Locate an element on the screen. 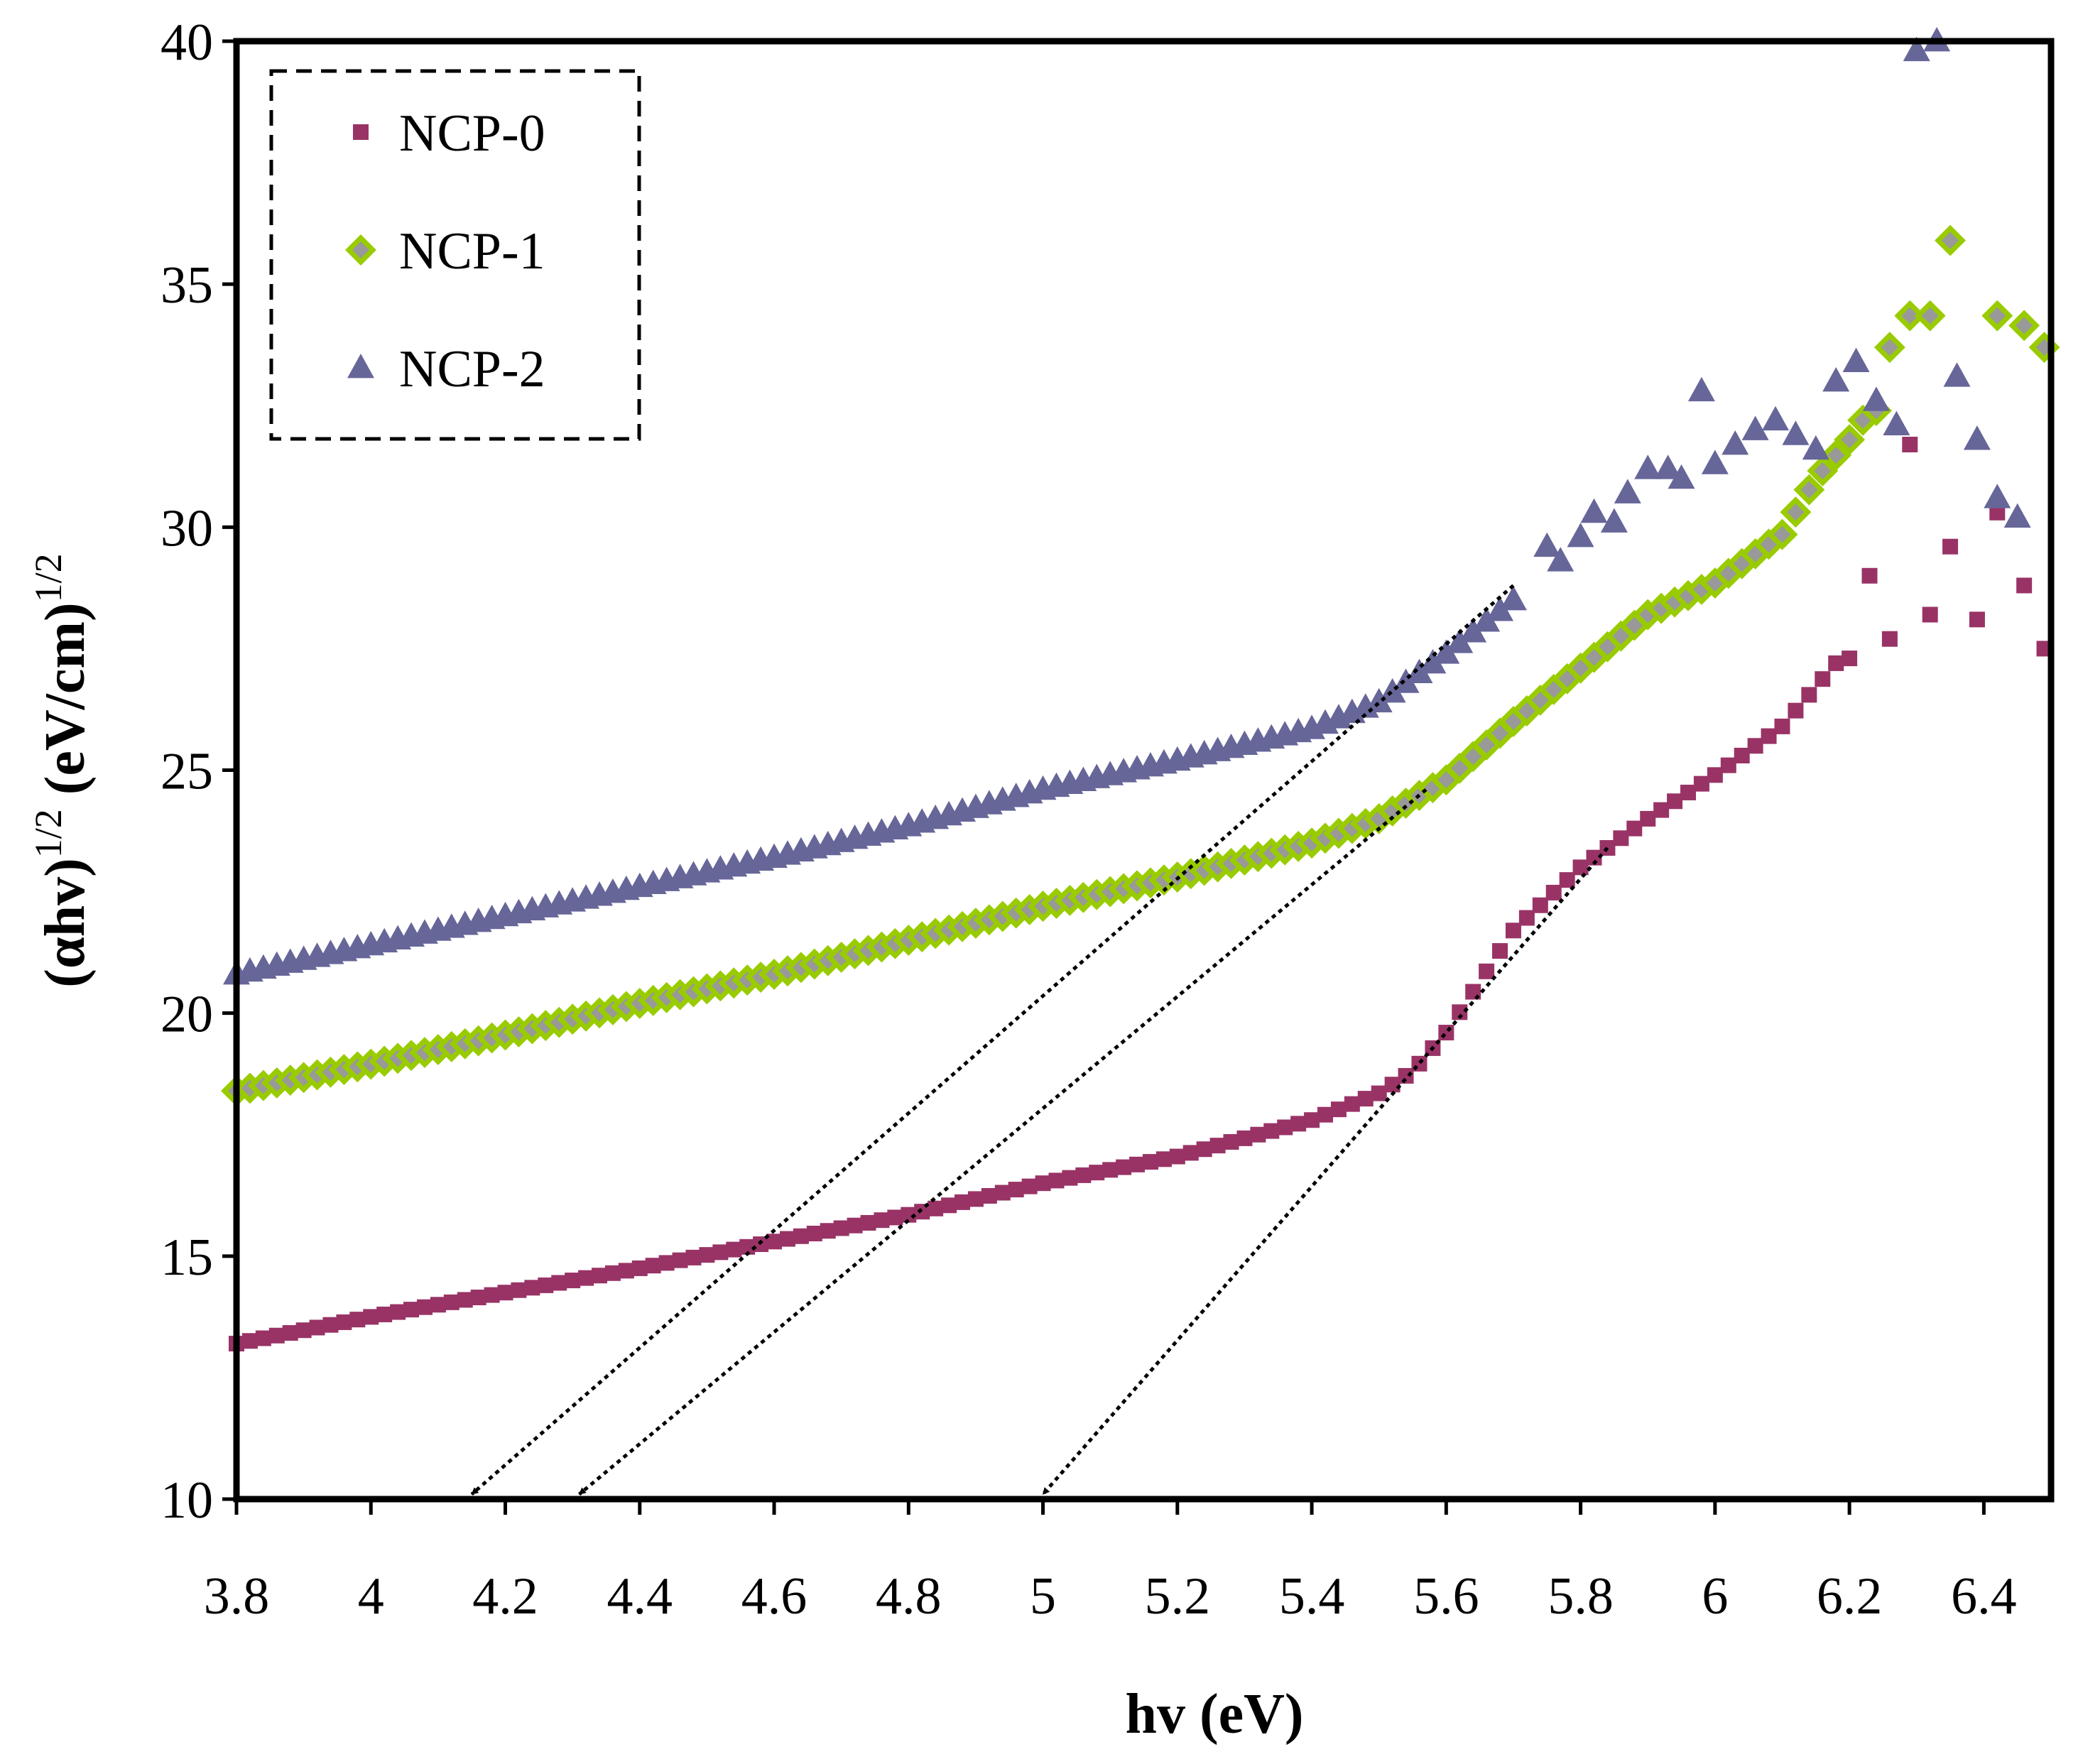  legend-item-ncp-2: NCP-2 is located at coordinates (446, 369).